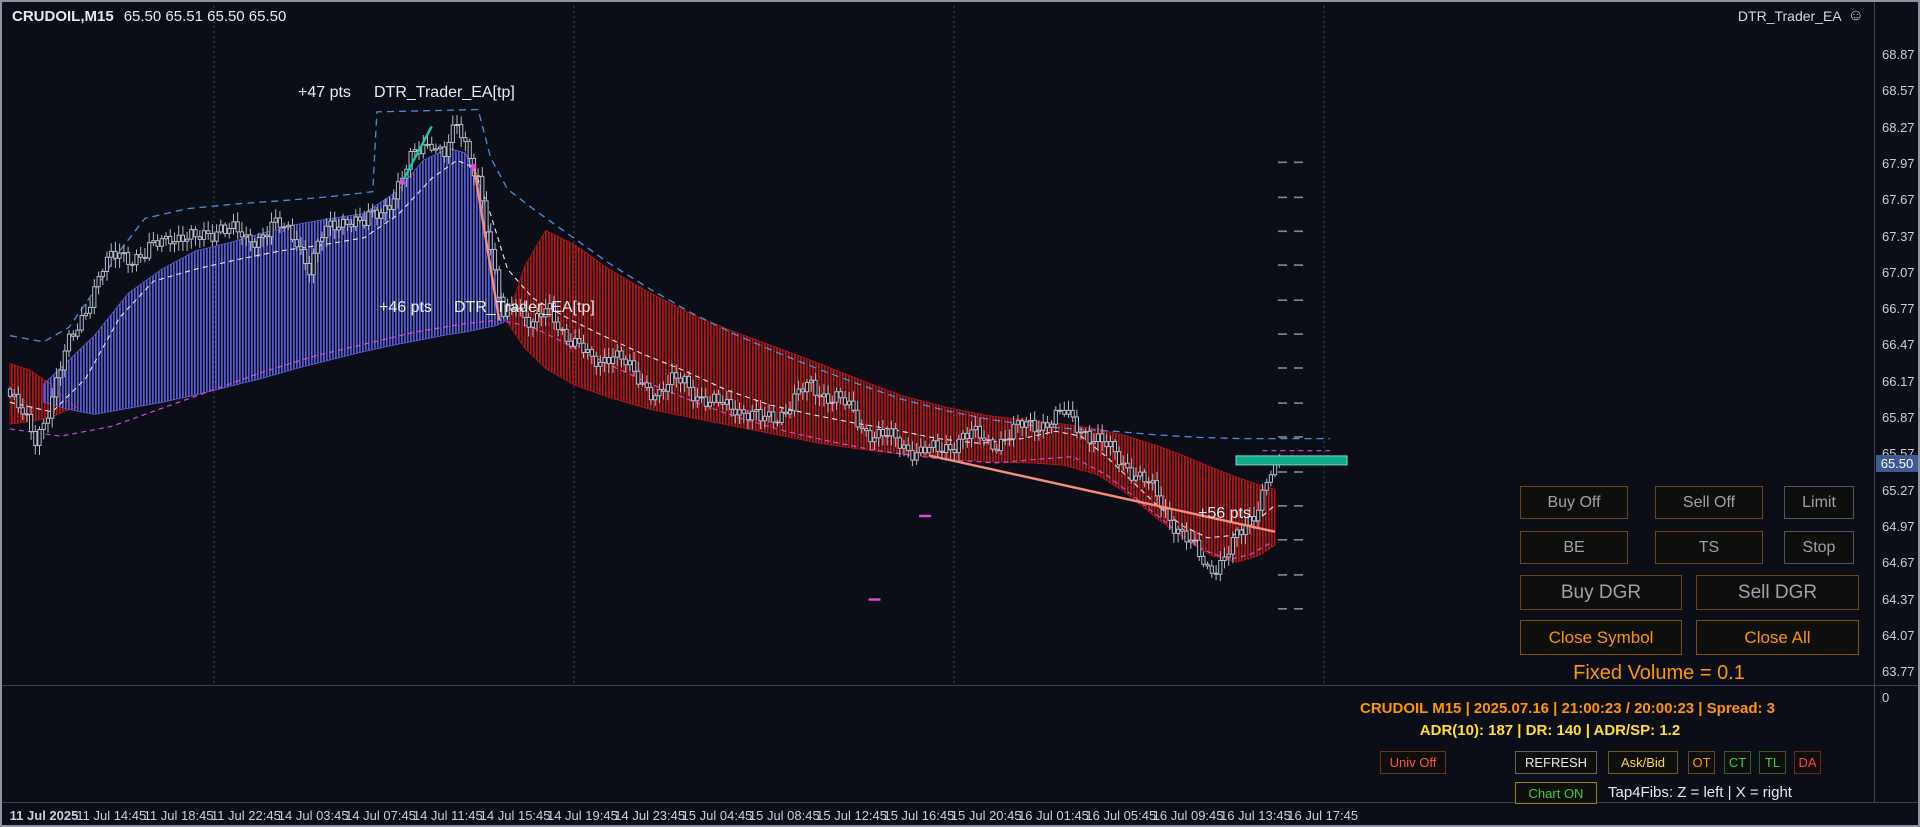 The width and height of the screenshot is (1920, 827). What do you see at coordinates (1701, 762) in the screenshot?
I see `ot-toggle-button: OT` at bounding box center [1701, 762].